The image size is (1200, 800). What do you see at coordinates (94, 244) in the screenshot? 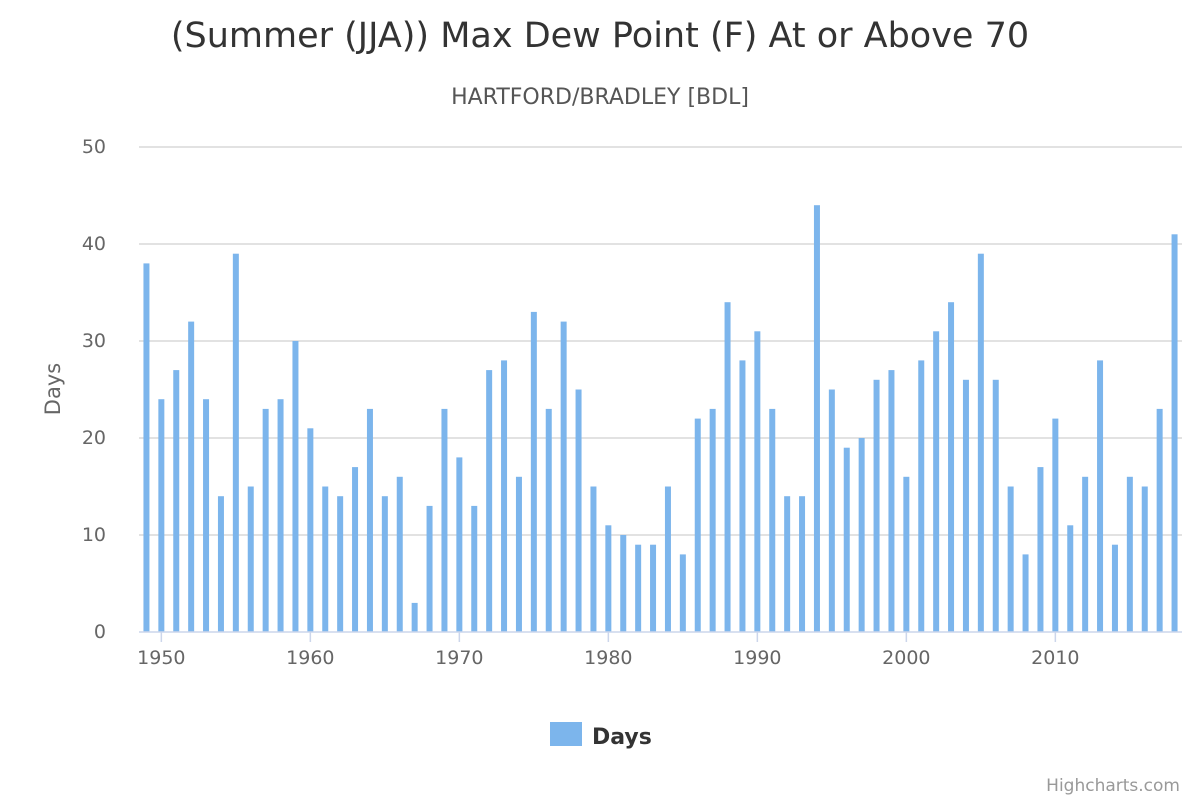
I see `y-tick-label: 40` at bounding box center [94, 244].